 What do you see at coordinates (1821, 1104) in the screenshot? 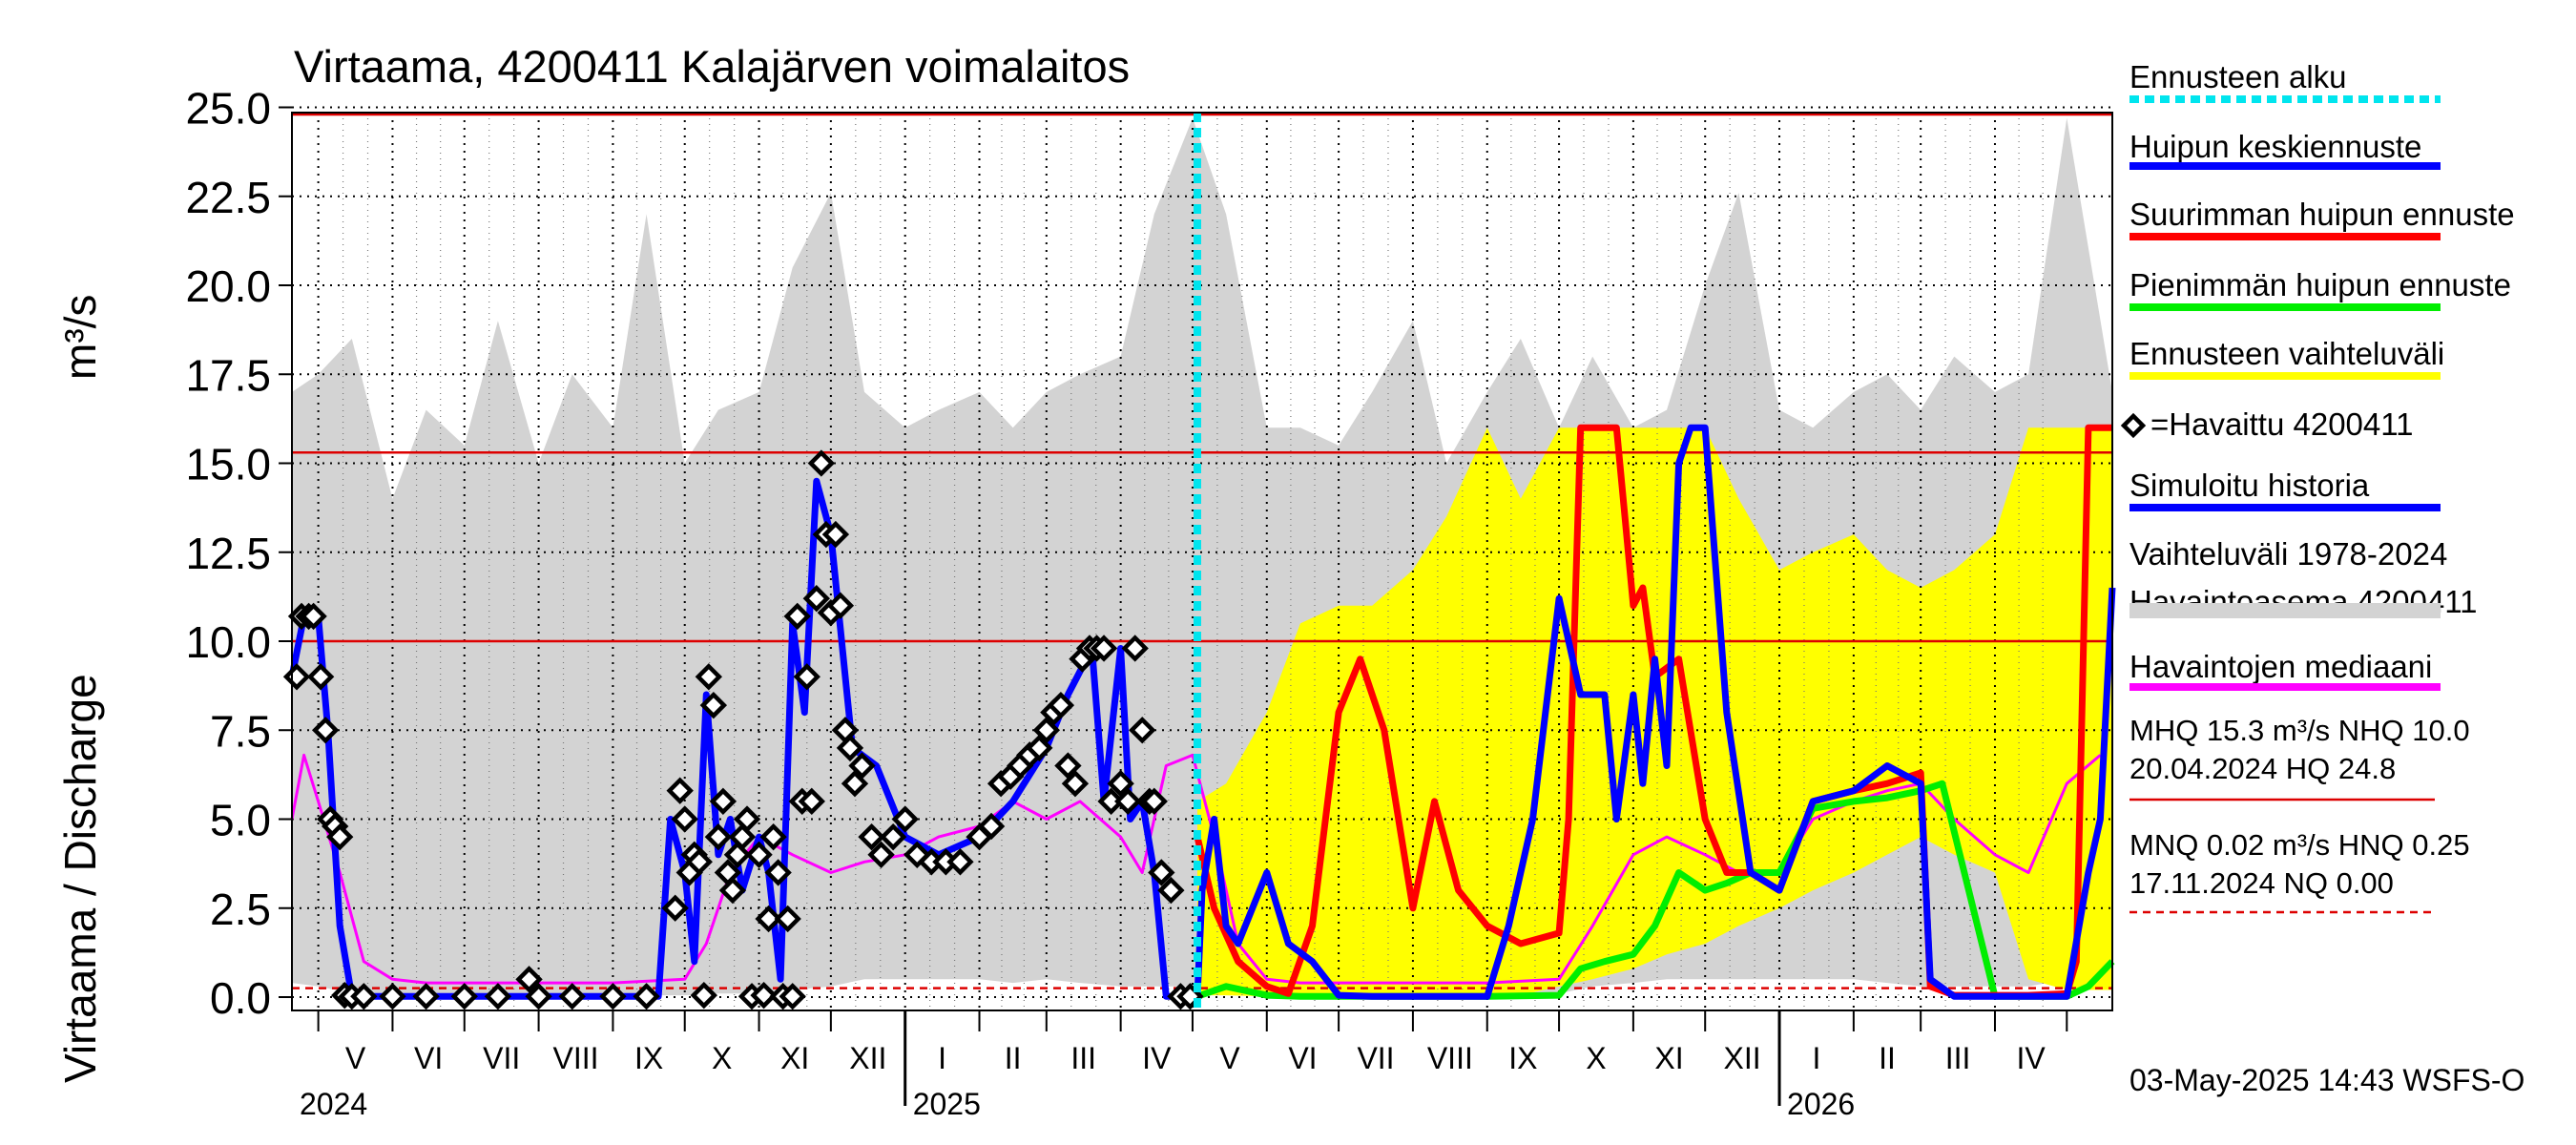
I see `year-label: 2026` at bounding box center [1821, 1104].